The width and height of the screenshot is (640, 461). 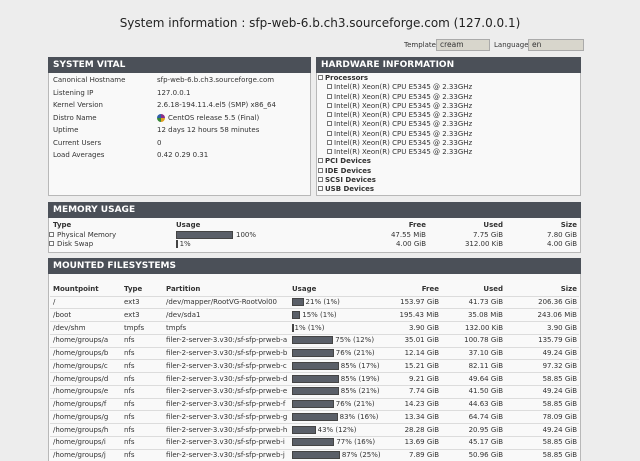 I want to click on vital-label: Load Averages, so click(x=79, y=155).